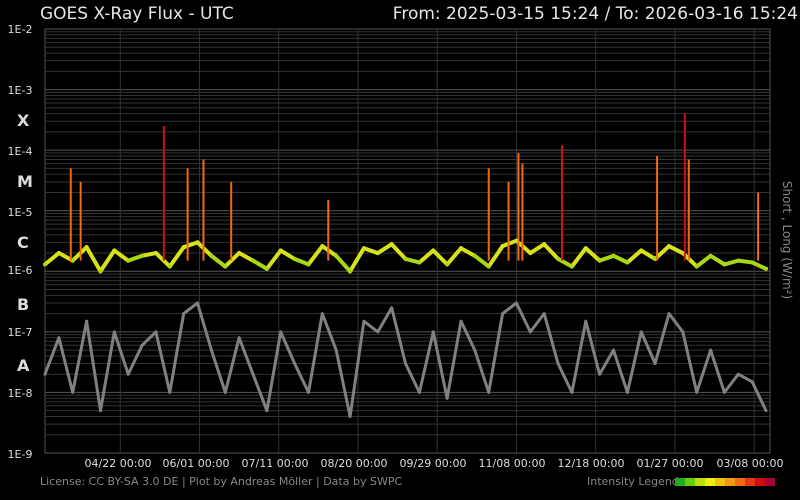 The width and height of the screenshot is (800, 500). What do you see at coordinates (20, 393) in the screenshot?
I see `y-tick-label: 1E-8` at bounding box center [20, 393].